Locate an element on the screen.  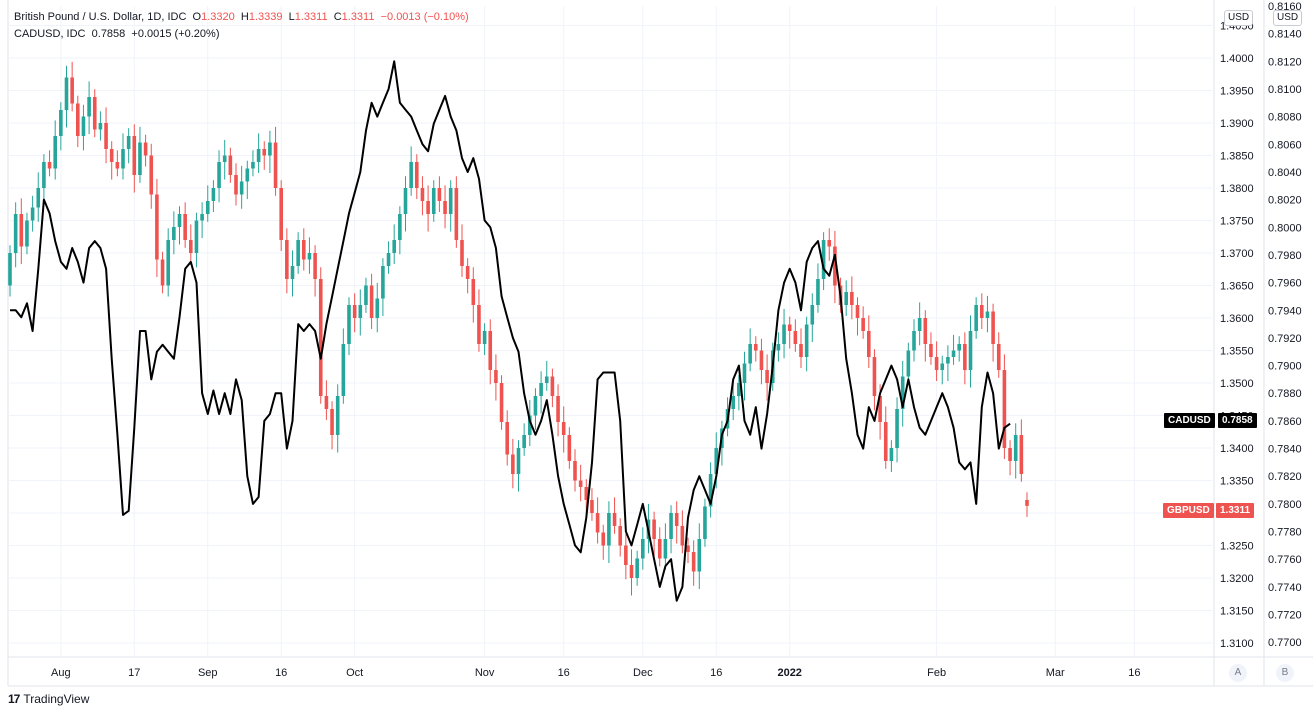
gbpusd-axis-tick-label: 1.3600 is located at coordinates (1237, 319).